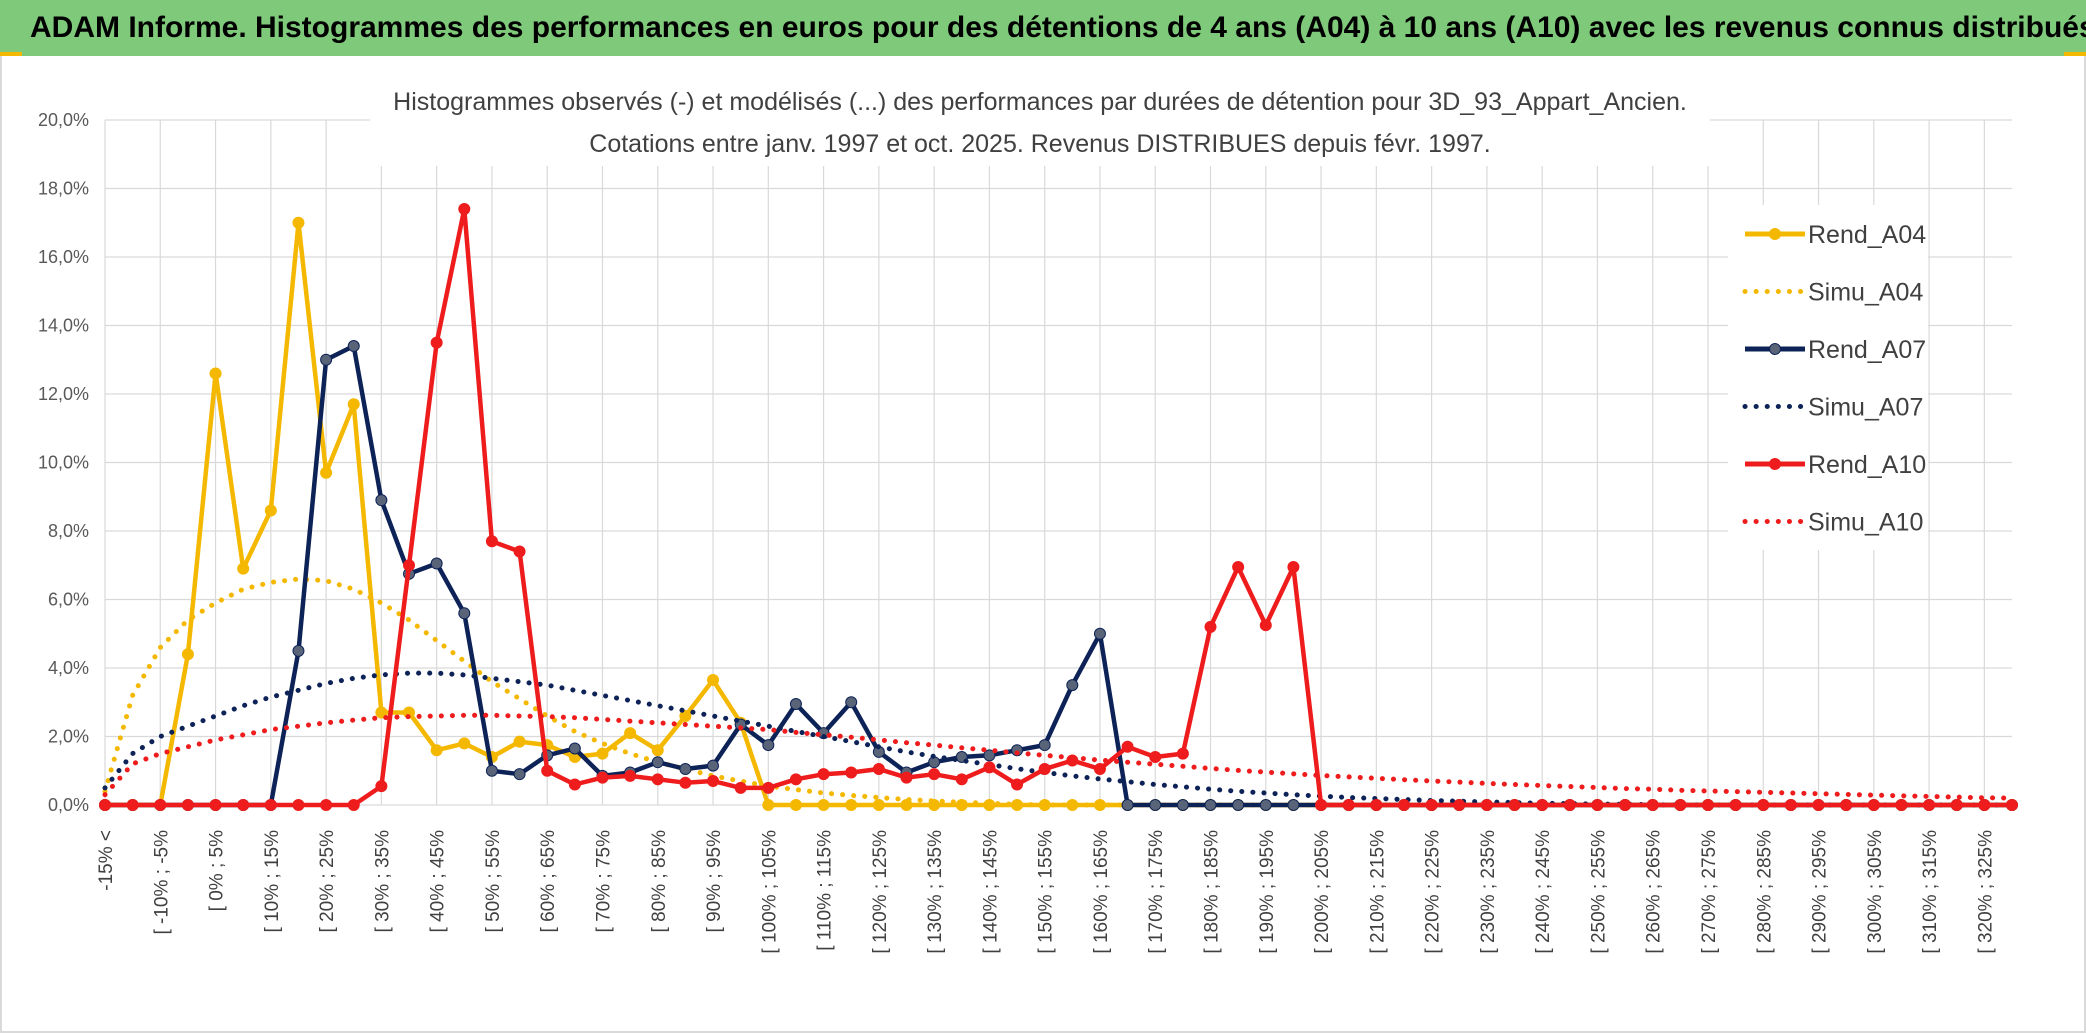 The width and height of the screenshot is (2086, 1033). Describe the element at coordinates (1764, 892) in the screenshot. I see `x-tick-label: [ 280% ; 285%` at that location.